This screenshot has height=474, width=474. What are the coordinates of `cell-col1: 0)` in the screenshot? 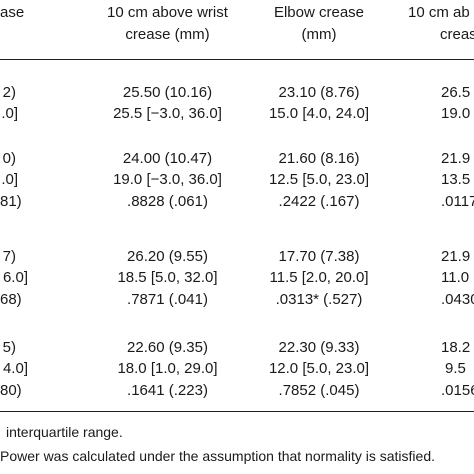 It's located at (9, 158).